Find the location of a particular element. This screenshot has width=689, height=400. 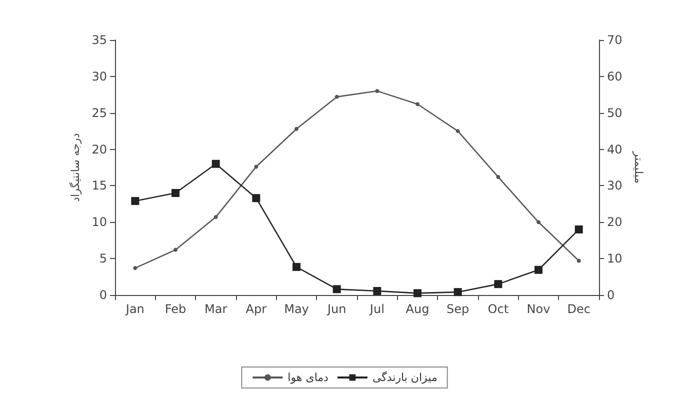

y2-tick-label: 50 is located at coordinates (614, 113).